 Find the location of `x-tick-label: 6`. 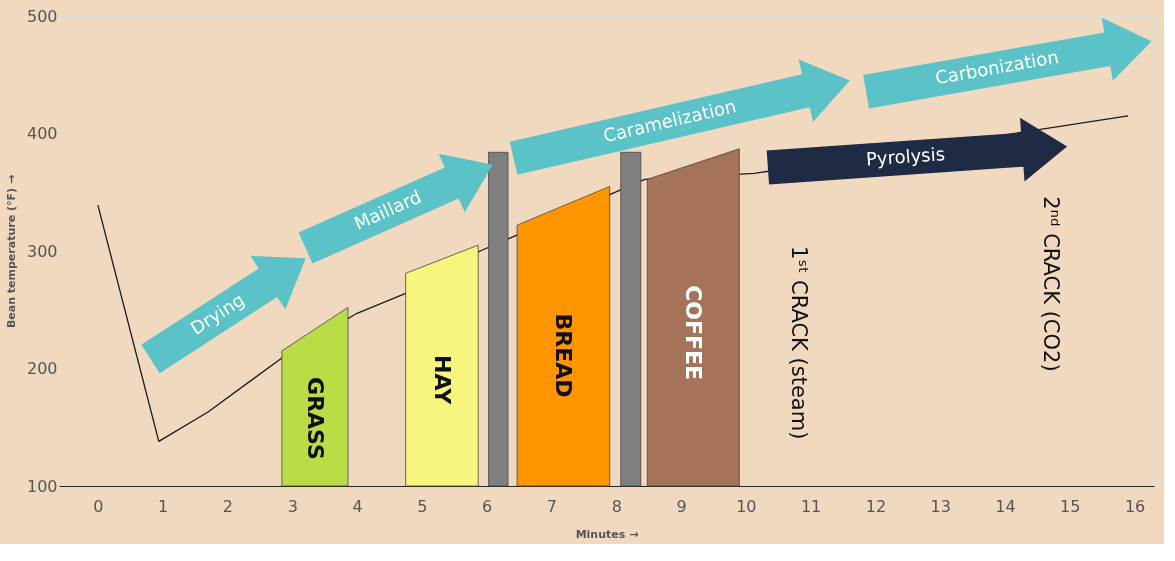

x-tick-label: 6 is located at coordinates (487, 506).